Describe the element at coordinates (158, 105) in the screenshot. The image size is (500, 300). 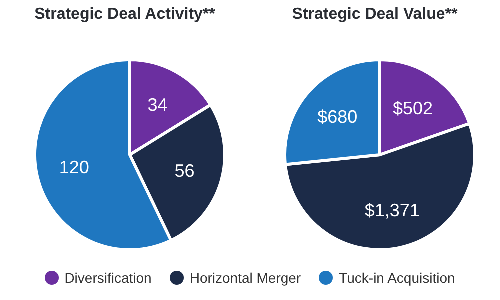
I see `data-label: 34` at that location.